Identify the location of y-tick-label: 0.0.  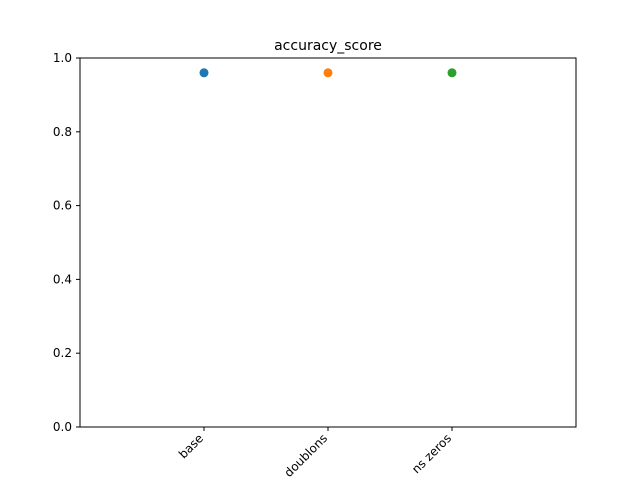
(62, 427).